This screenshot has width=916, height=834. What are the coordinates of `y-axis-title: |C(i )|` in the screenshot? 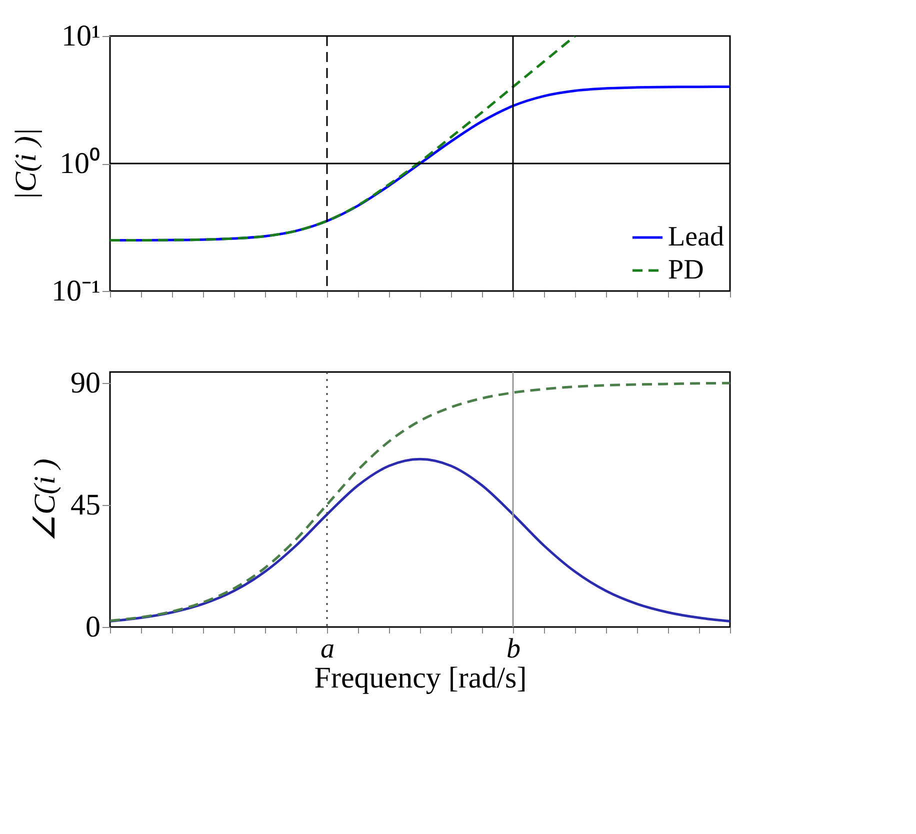 It's located at (26, 164).